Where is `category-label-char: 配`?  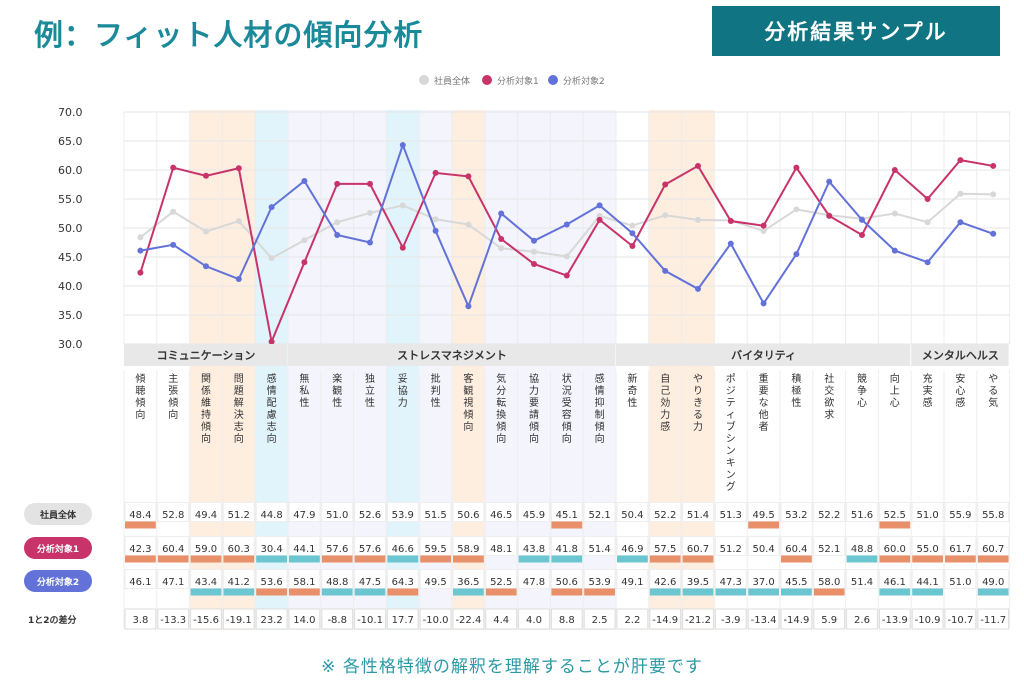 category-label-char: 配 is located at coordinates (272, 403).